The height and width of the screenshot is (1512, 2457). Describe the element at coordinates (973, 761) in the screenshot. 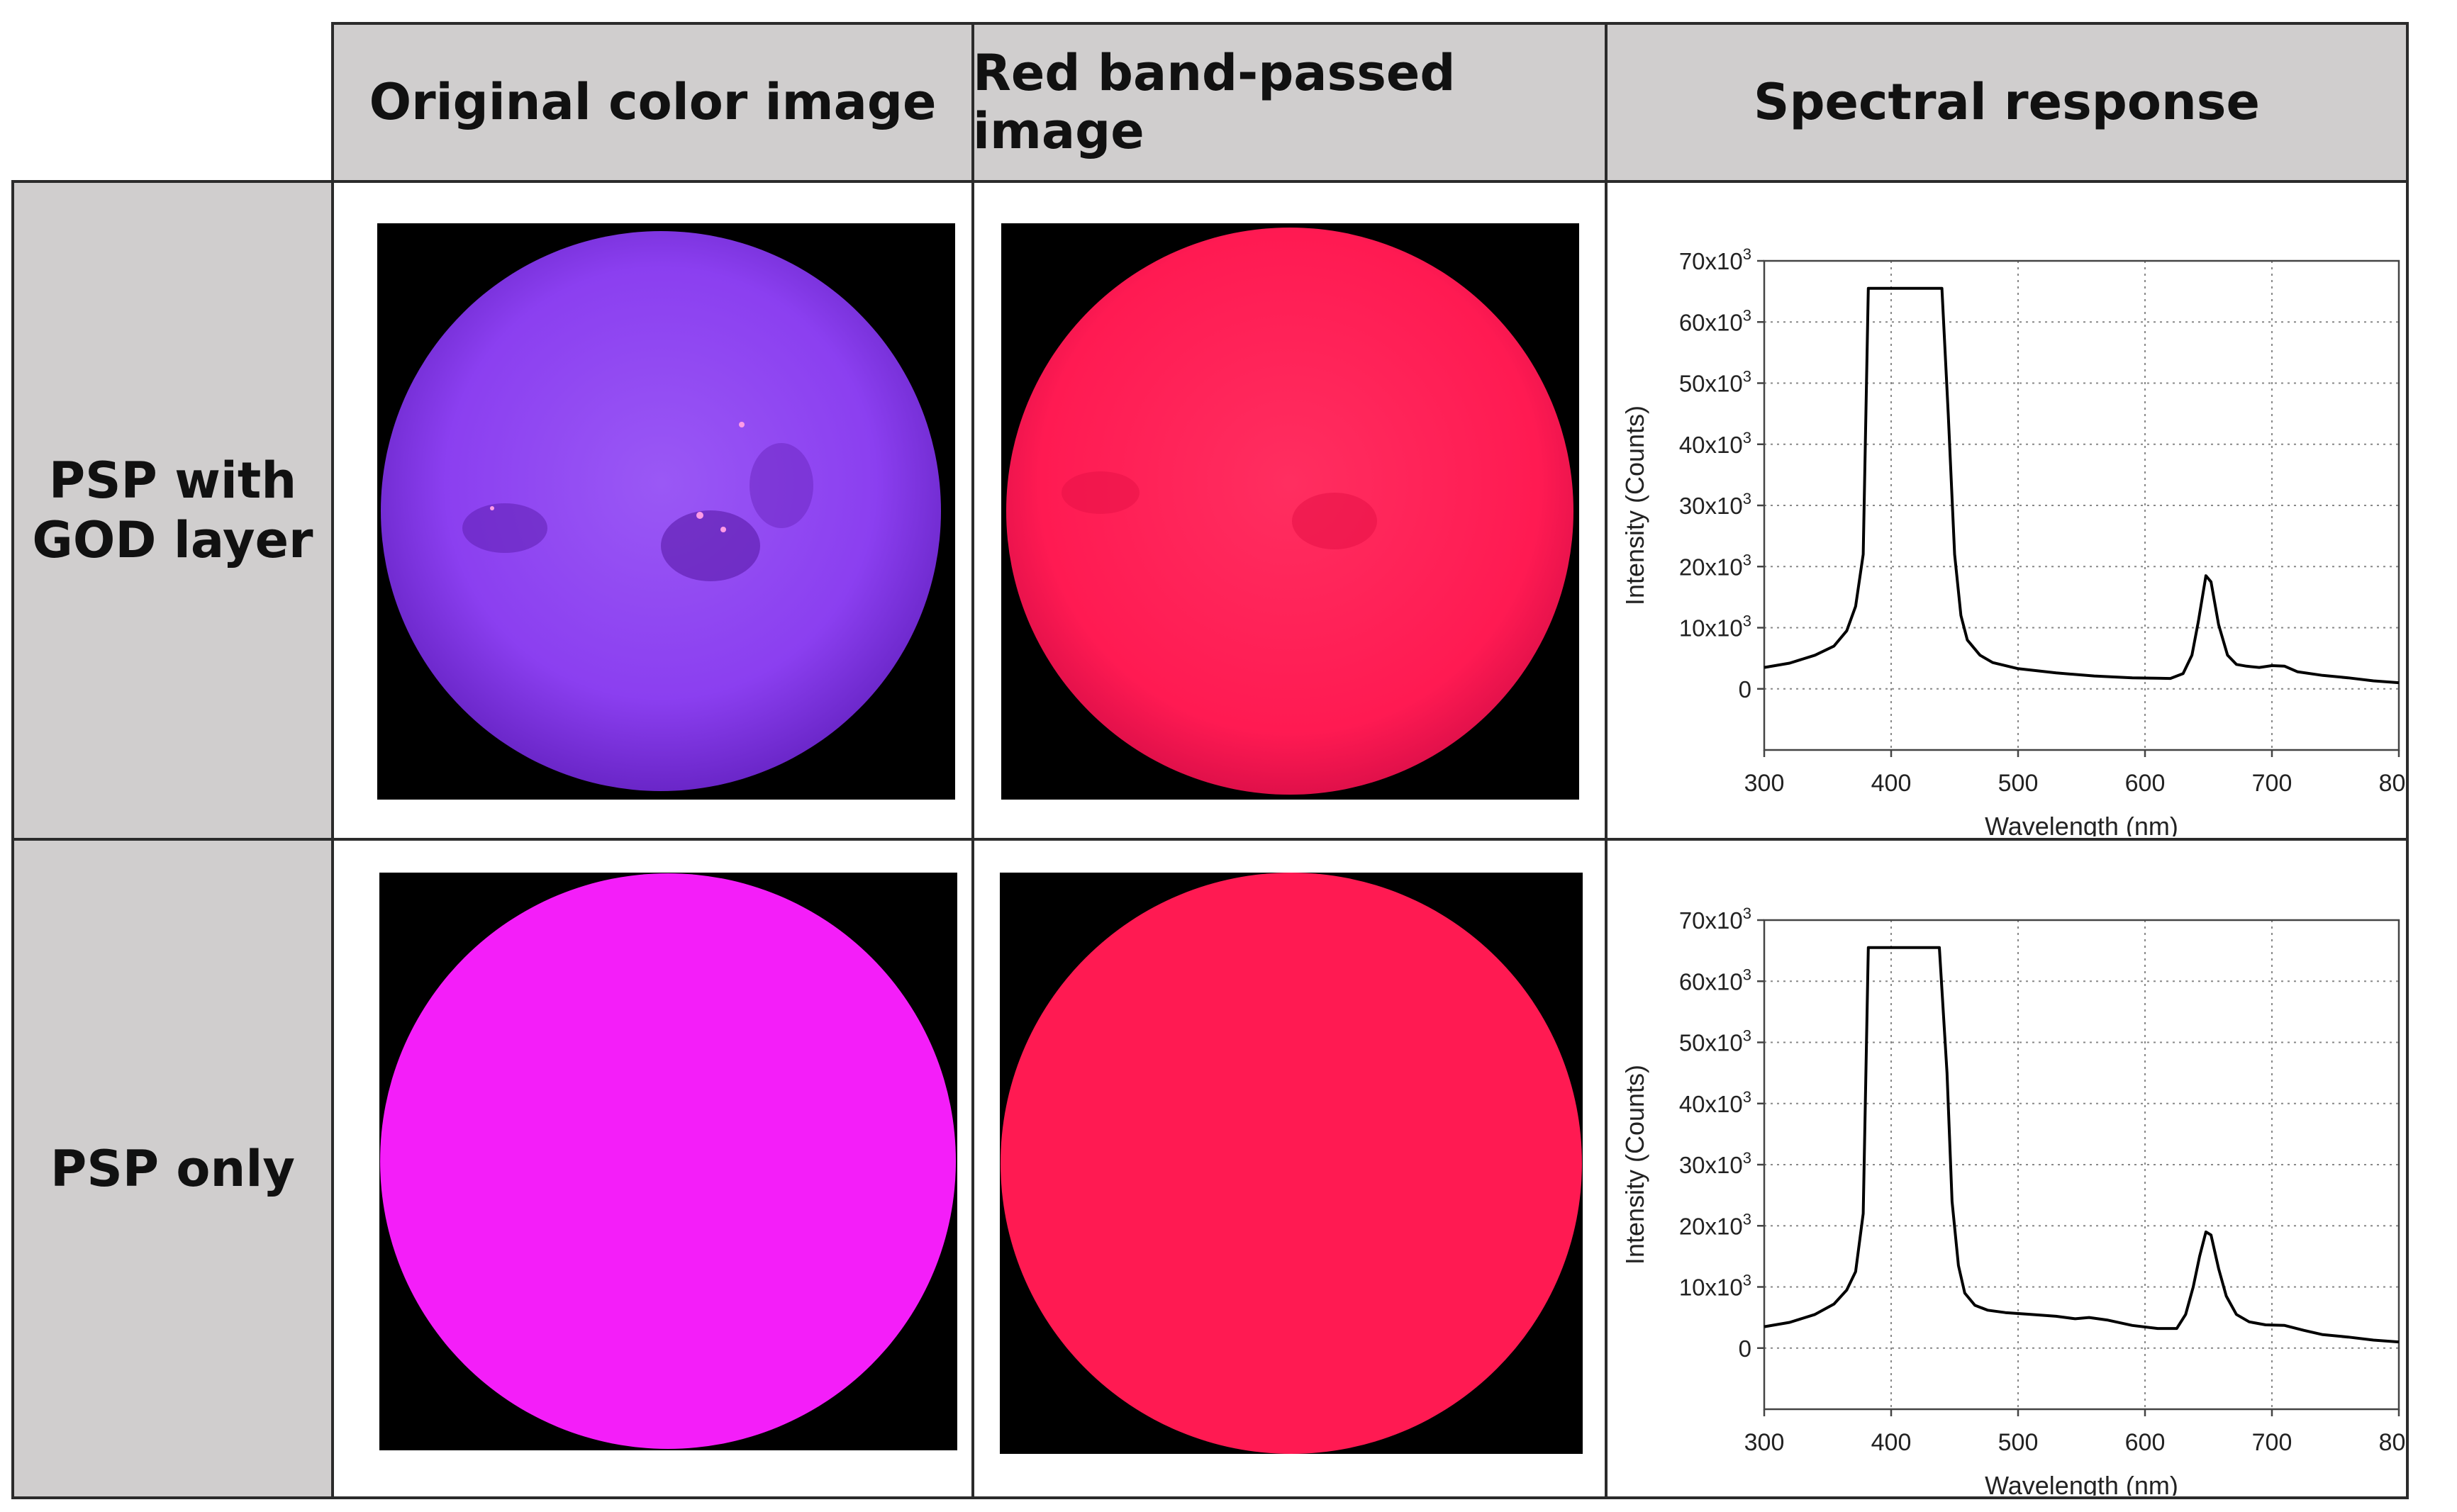

I see `grid-line-col2` at that location.